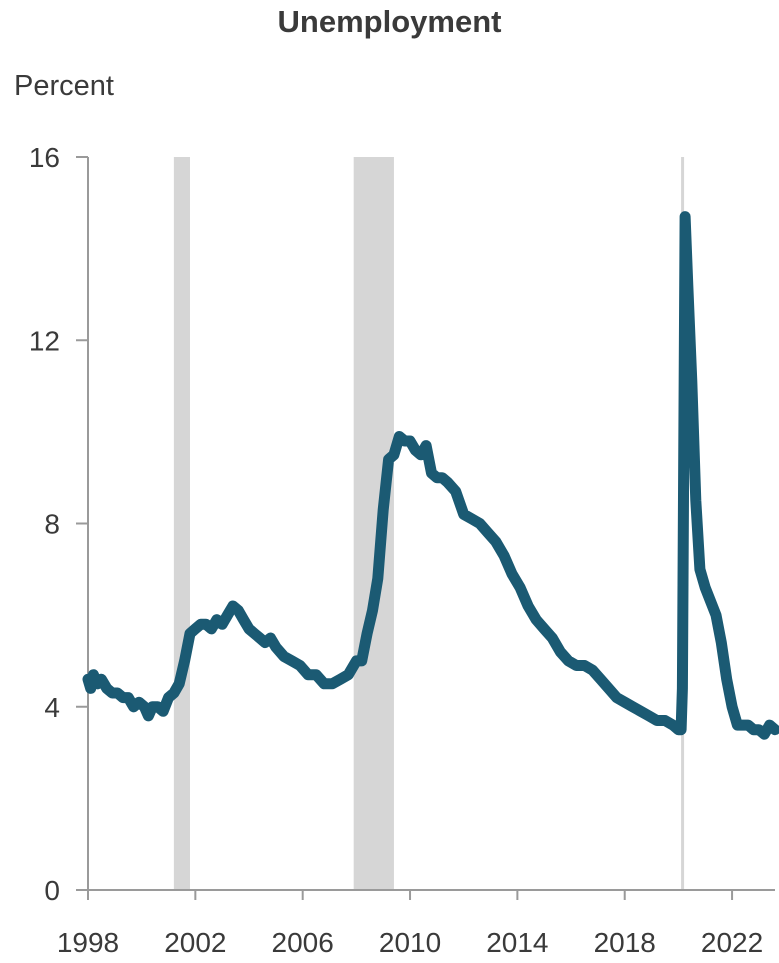 This screenshot has height=963, width=779. I want to click on x-tick-label: 2002, so click(195, 942).